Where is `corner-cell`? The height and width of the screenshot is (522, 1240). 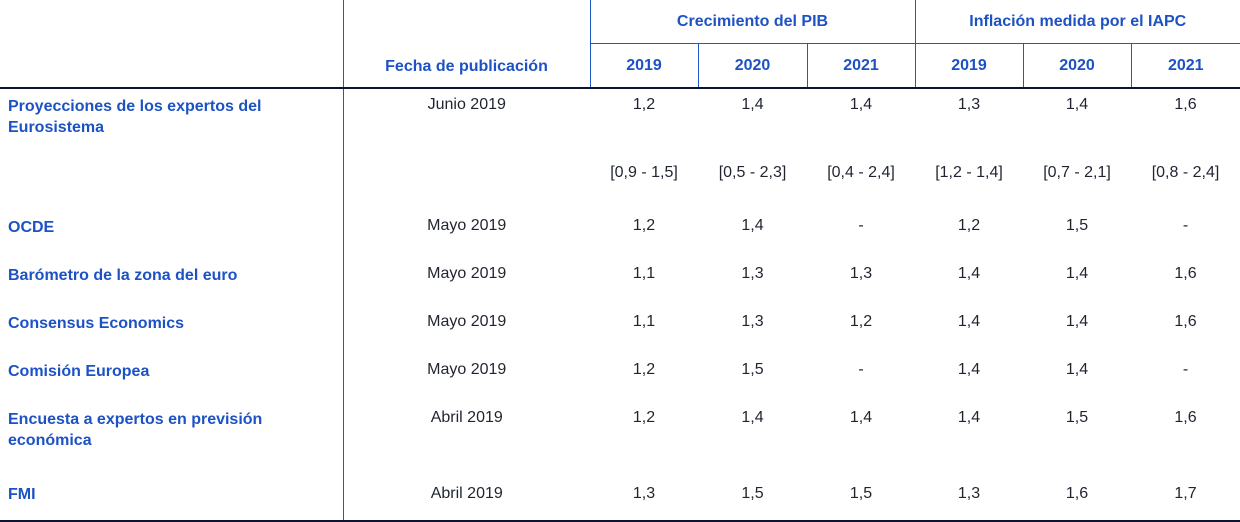
corner-cell is located at coordinates (172, 44).